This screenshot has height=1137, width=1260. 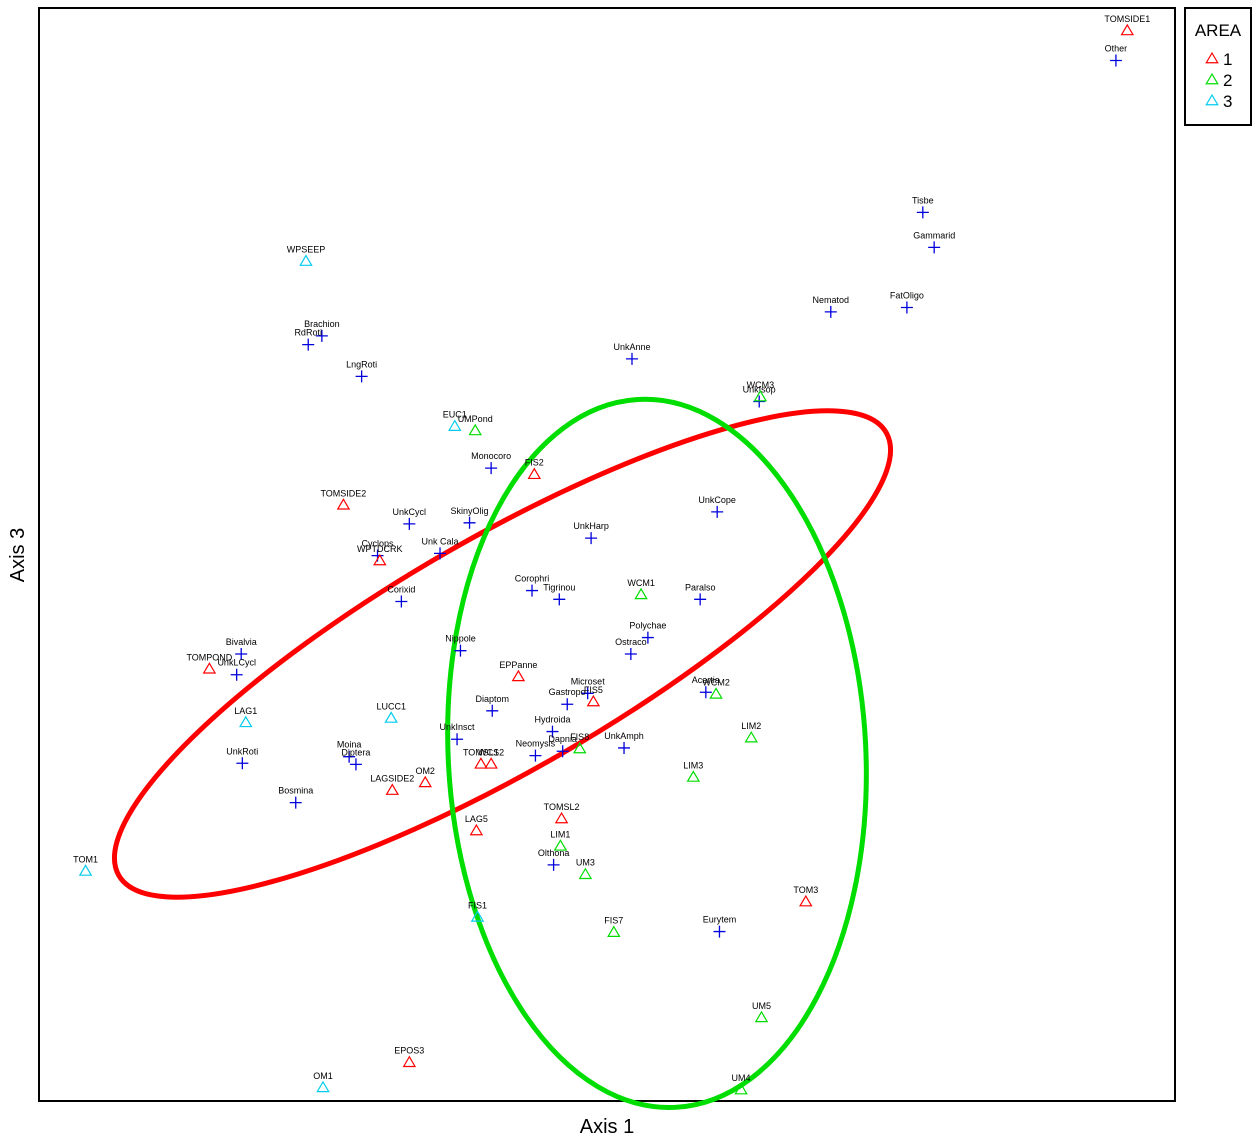 What do you see at coordinates (761, 385) in the screenshot?
I see `site-label: WCM3` at bounding box center [761, 385].